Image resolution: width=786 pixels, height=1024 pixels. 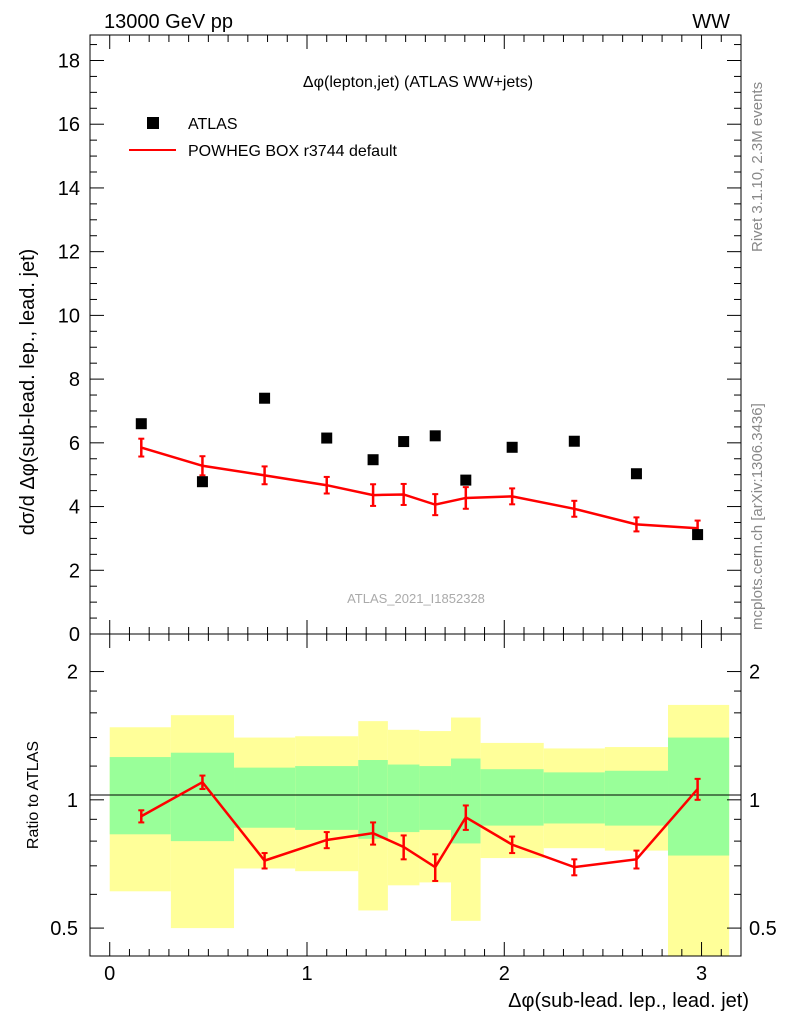 What do you see at coordinates (28, 392) in the screenshot?
I see `main-y-axis-label: dσ/d Δφ(sub-lead. lep., lead. jet)` at bounding box center [28, 392].